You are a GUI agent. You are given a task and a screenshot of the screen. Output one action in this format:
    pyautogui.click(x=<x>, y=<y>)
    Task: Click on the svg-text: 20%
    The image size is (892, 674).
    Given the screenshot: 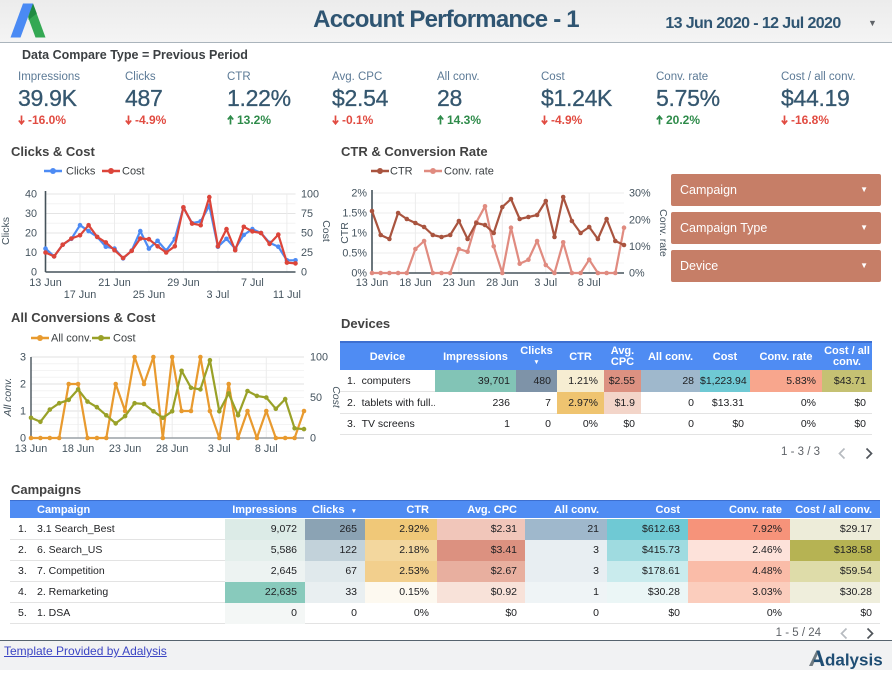 What is the action you would take?
    pyautogui.click(x=640, y=220)
    